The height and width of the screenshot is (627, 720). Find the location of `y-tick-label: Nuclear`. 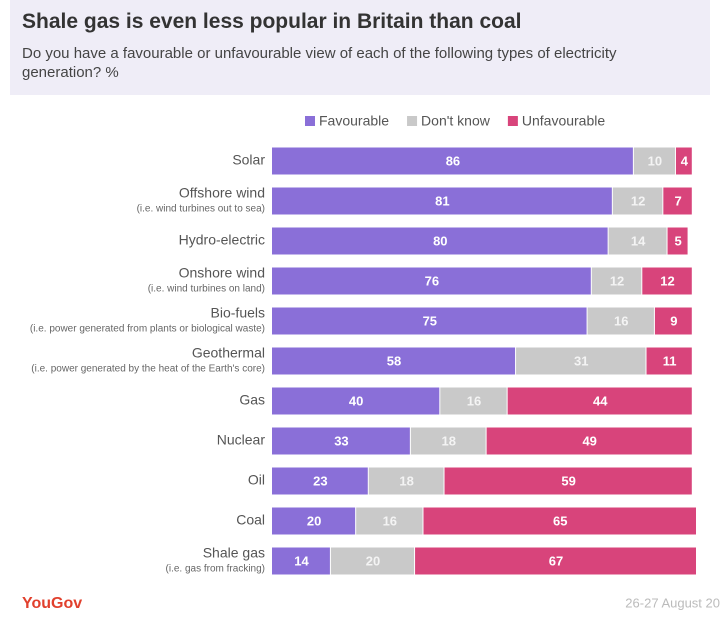

y-tick-label: Nuclear is located at coordinates (241, 440).